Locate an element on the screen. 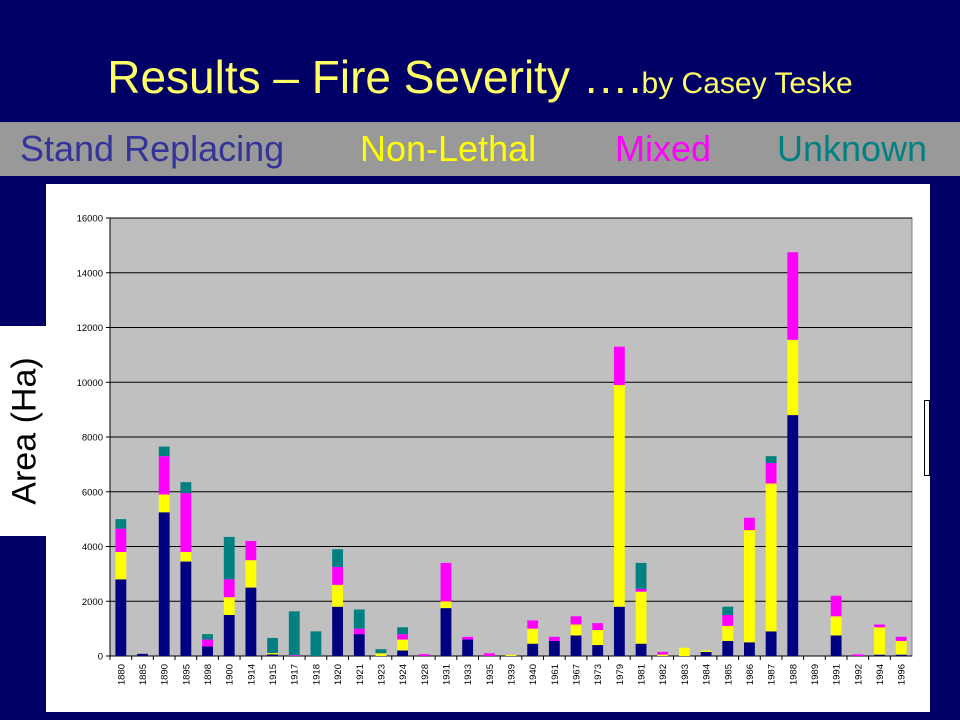 The image size is (960, 720). x-tick-label: 1988 is located at coordinates (793, 674).